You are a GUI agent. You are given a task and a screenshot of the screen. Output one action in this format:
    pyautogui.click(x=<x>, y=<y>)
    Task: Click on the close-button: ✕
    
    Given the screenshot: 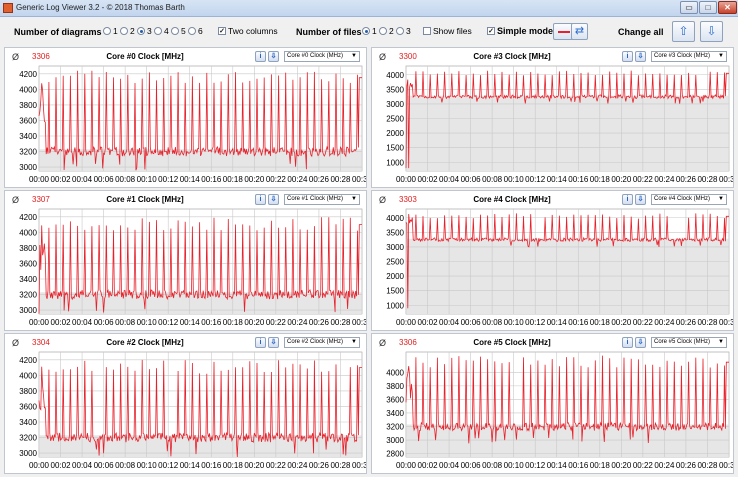 What is the action you would take?
    pyautogui.click(x=727, y=7)
    